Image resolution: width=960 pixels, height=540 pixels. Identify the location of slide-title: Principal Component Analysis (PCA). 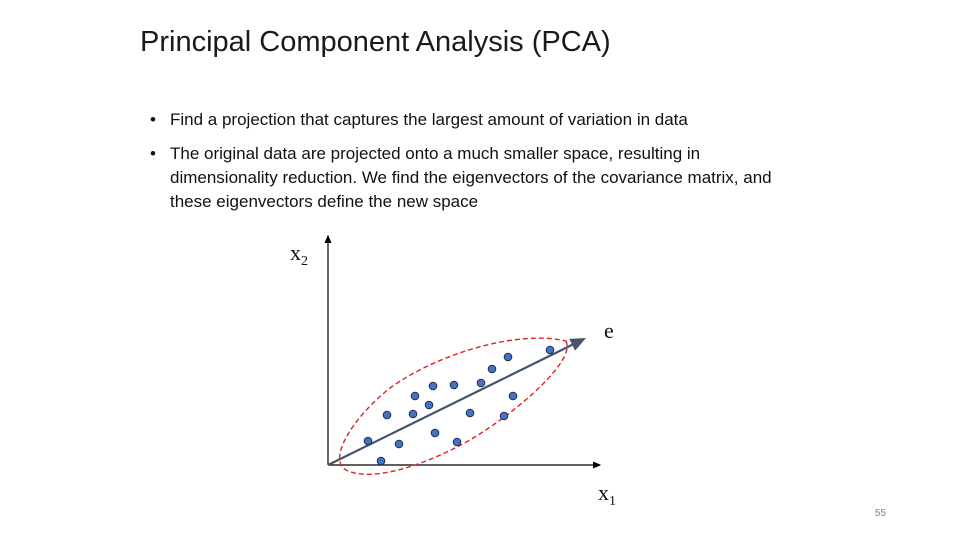
(375, 42).